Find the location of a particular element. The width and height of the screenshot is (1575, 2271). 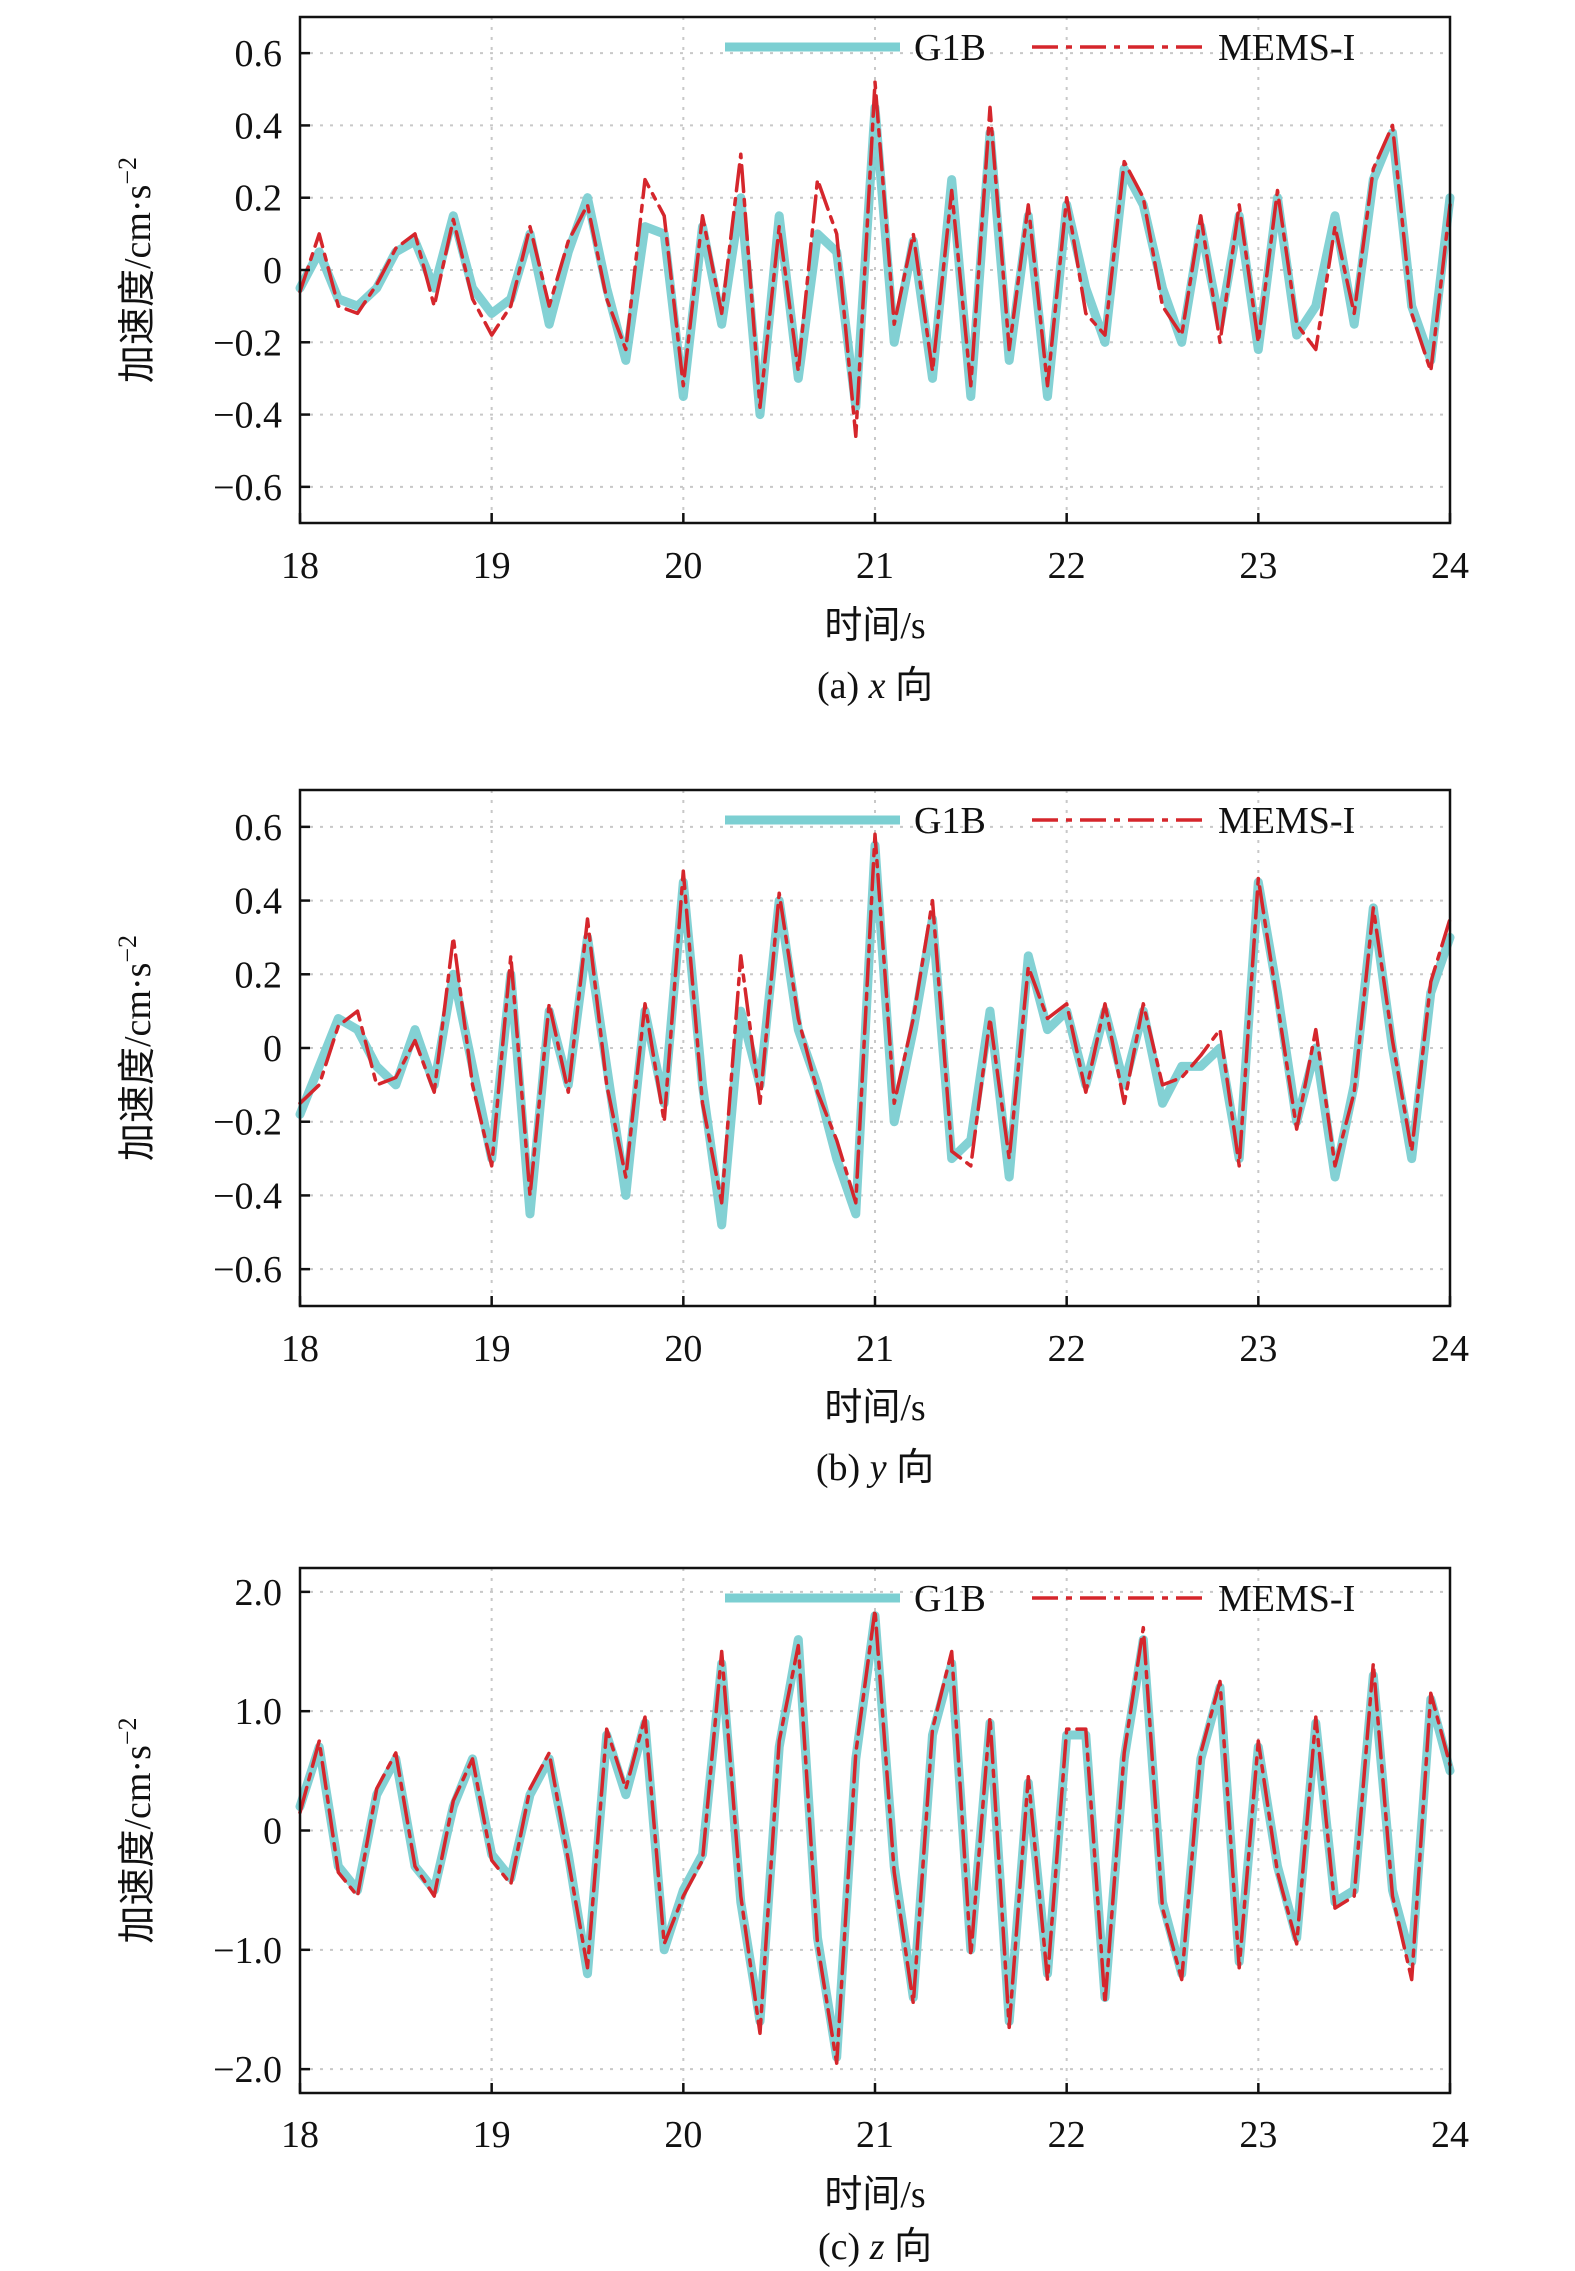

panel-caption: (c) z 向 is located at coordinates (875, 2247).